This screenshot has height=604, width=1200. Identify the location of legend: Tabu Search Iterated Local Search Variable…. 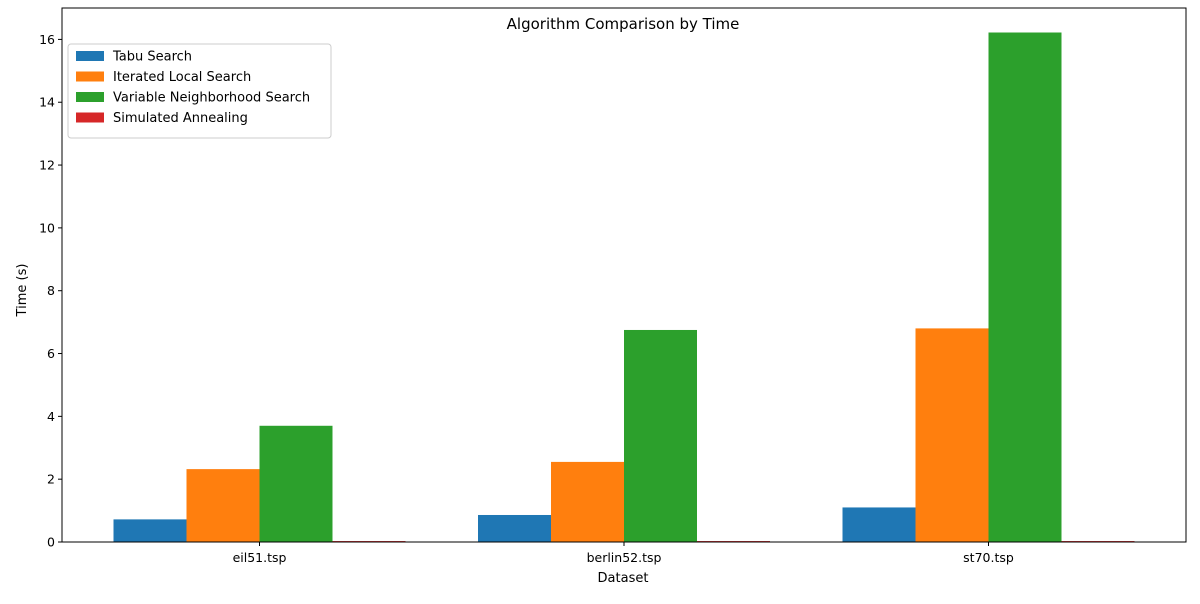
(199, 91).